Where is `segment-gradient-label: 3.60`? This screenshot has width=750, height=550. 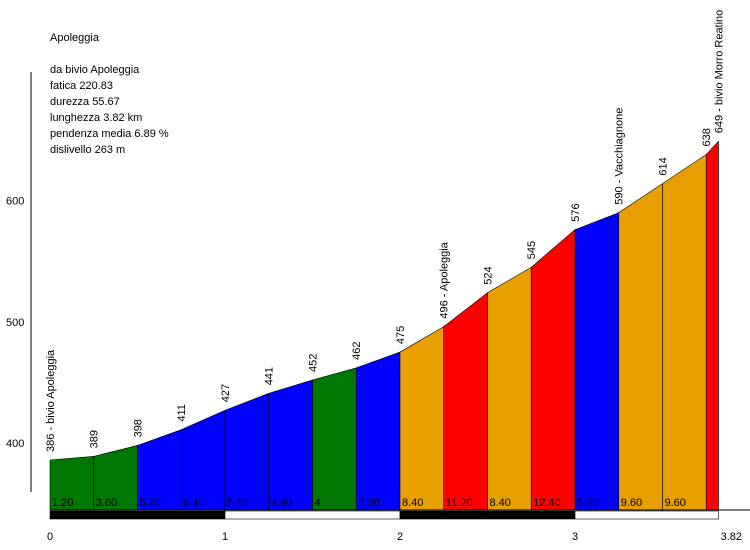
segment-gradient-label: 3.60 is located at coordinates (106, 503).